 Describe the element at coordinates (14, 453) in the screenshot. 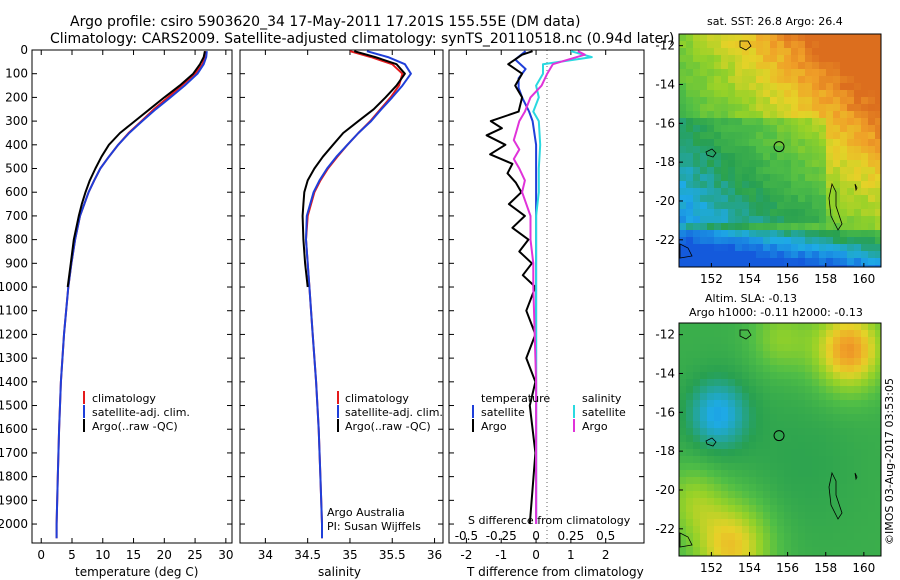

I see `y-tick-label: 1700` at that location.